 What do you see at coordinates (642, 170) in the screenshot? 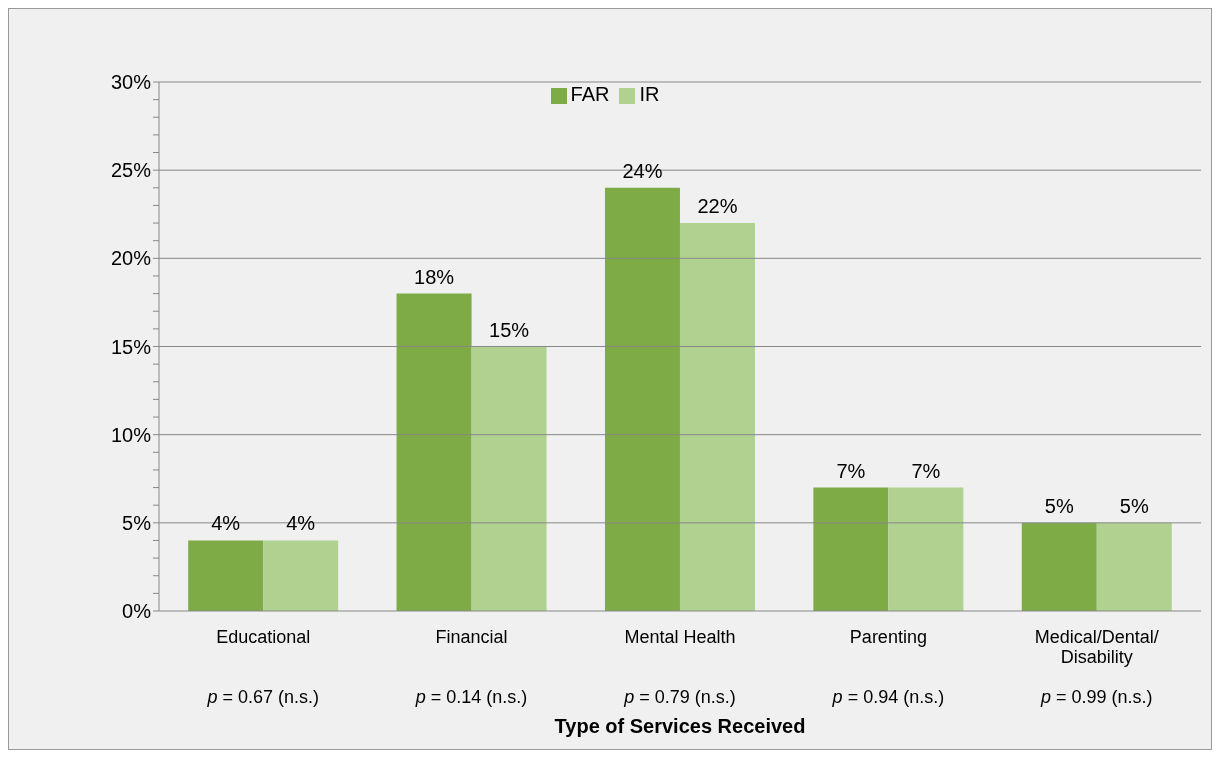
I see `data-label: 24%` at bounding box center [642, 170].